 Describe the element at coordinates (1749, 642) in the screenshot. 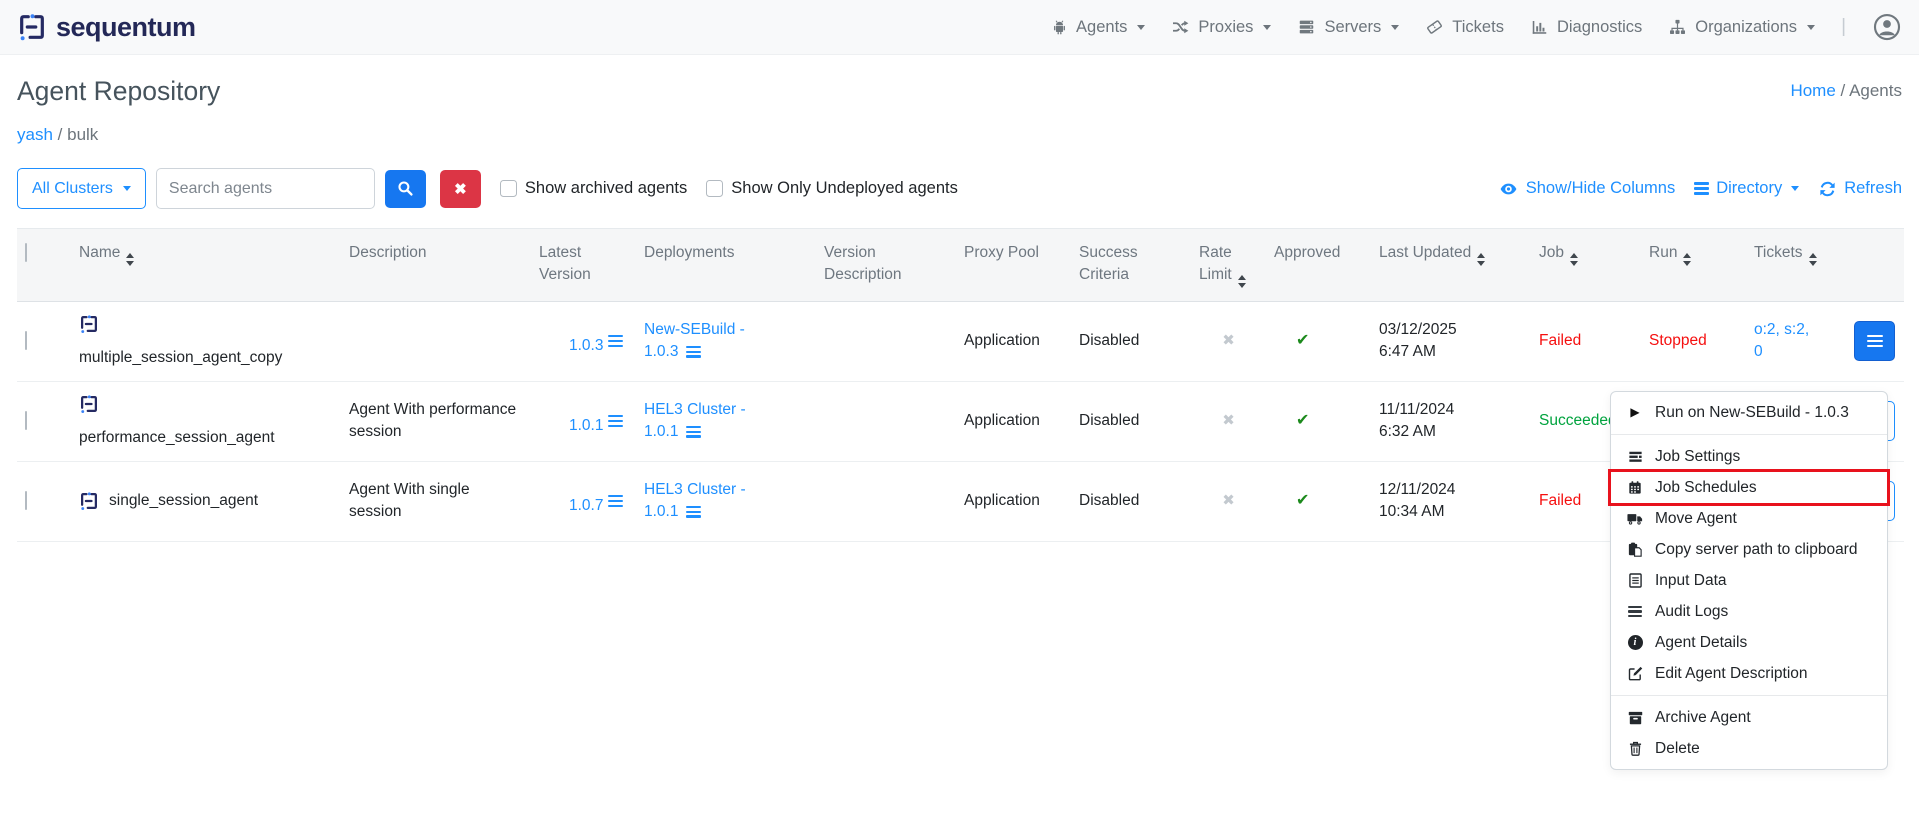

I see `menu-item-agent-details: i Agent Details` at that location.